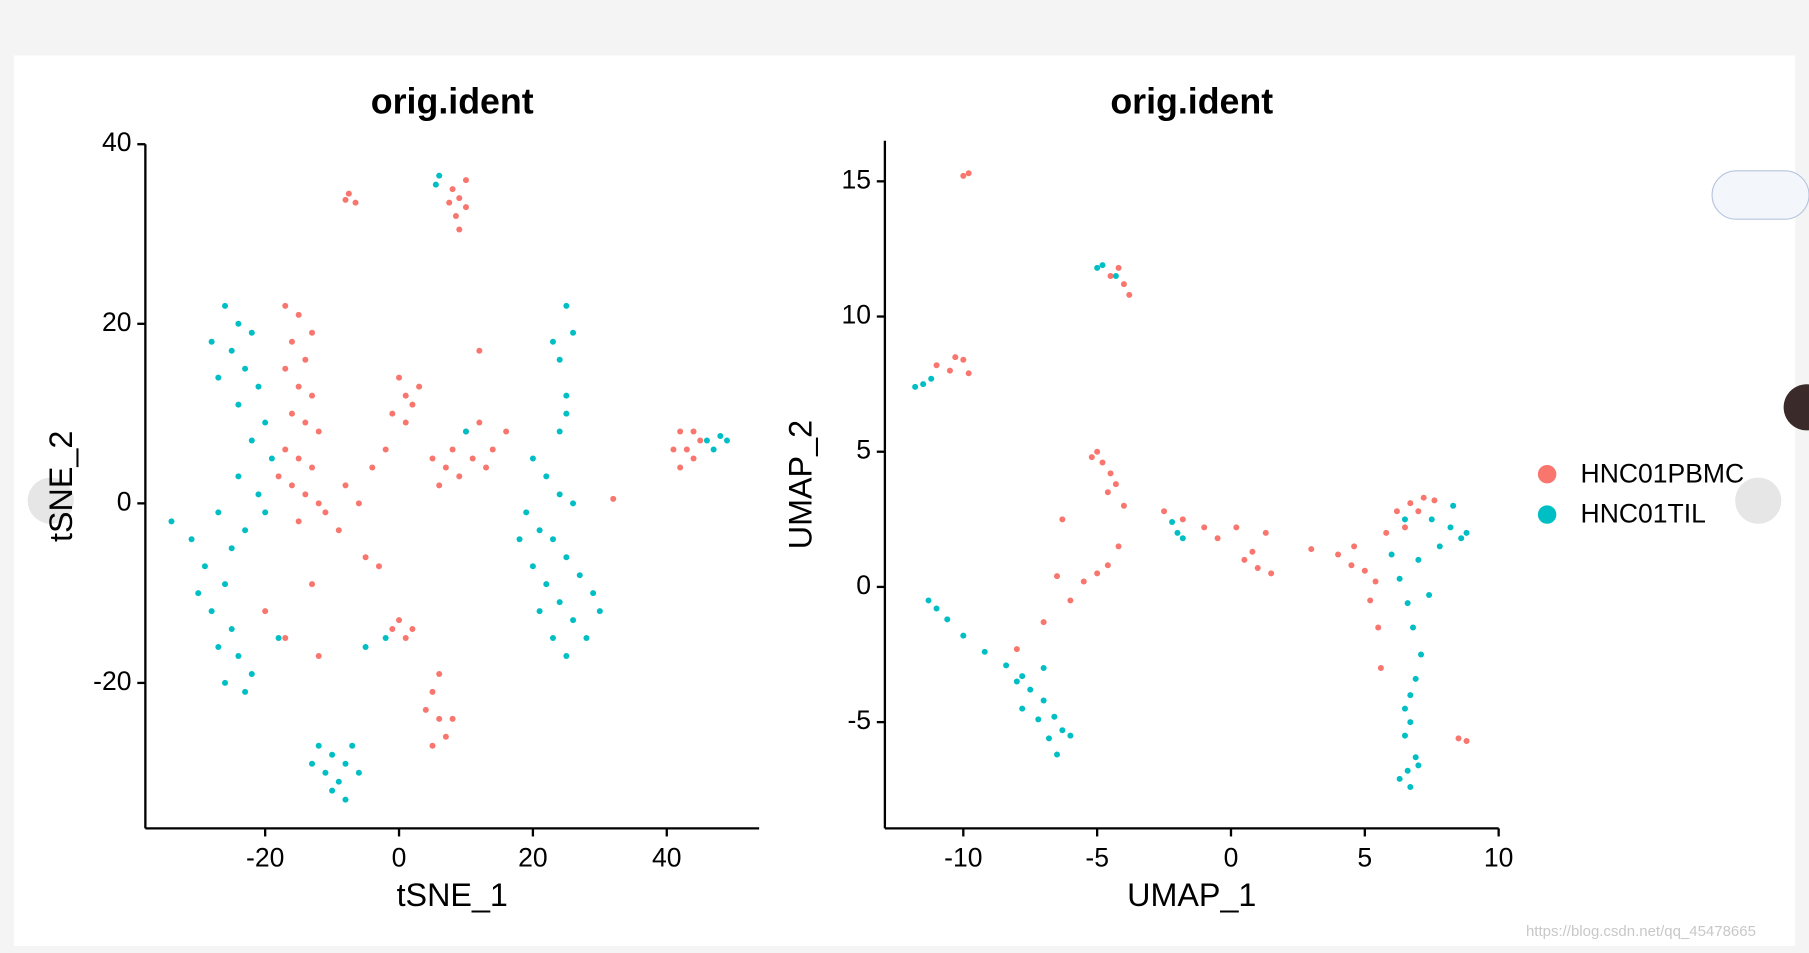 The height and width of the screenshot is (953, 1809). I want to click on x-tick-label: 40, so click(667, 858).